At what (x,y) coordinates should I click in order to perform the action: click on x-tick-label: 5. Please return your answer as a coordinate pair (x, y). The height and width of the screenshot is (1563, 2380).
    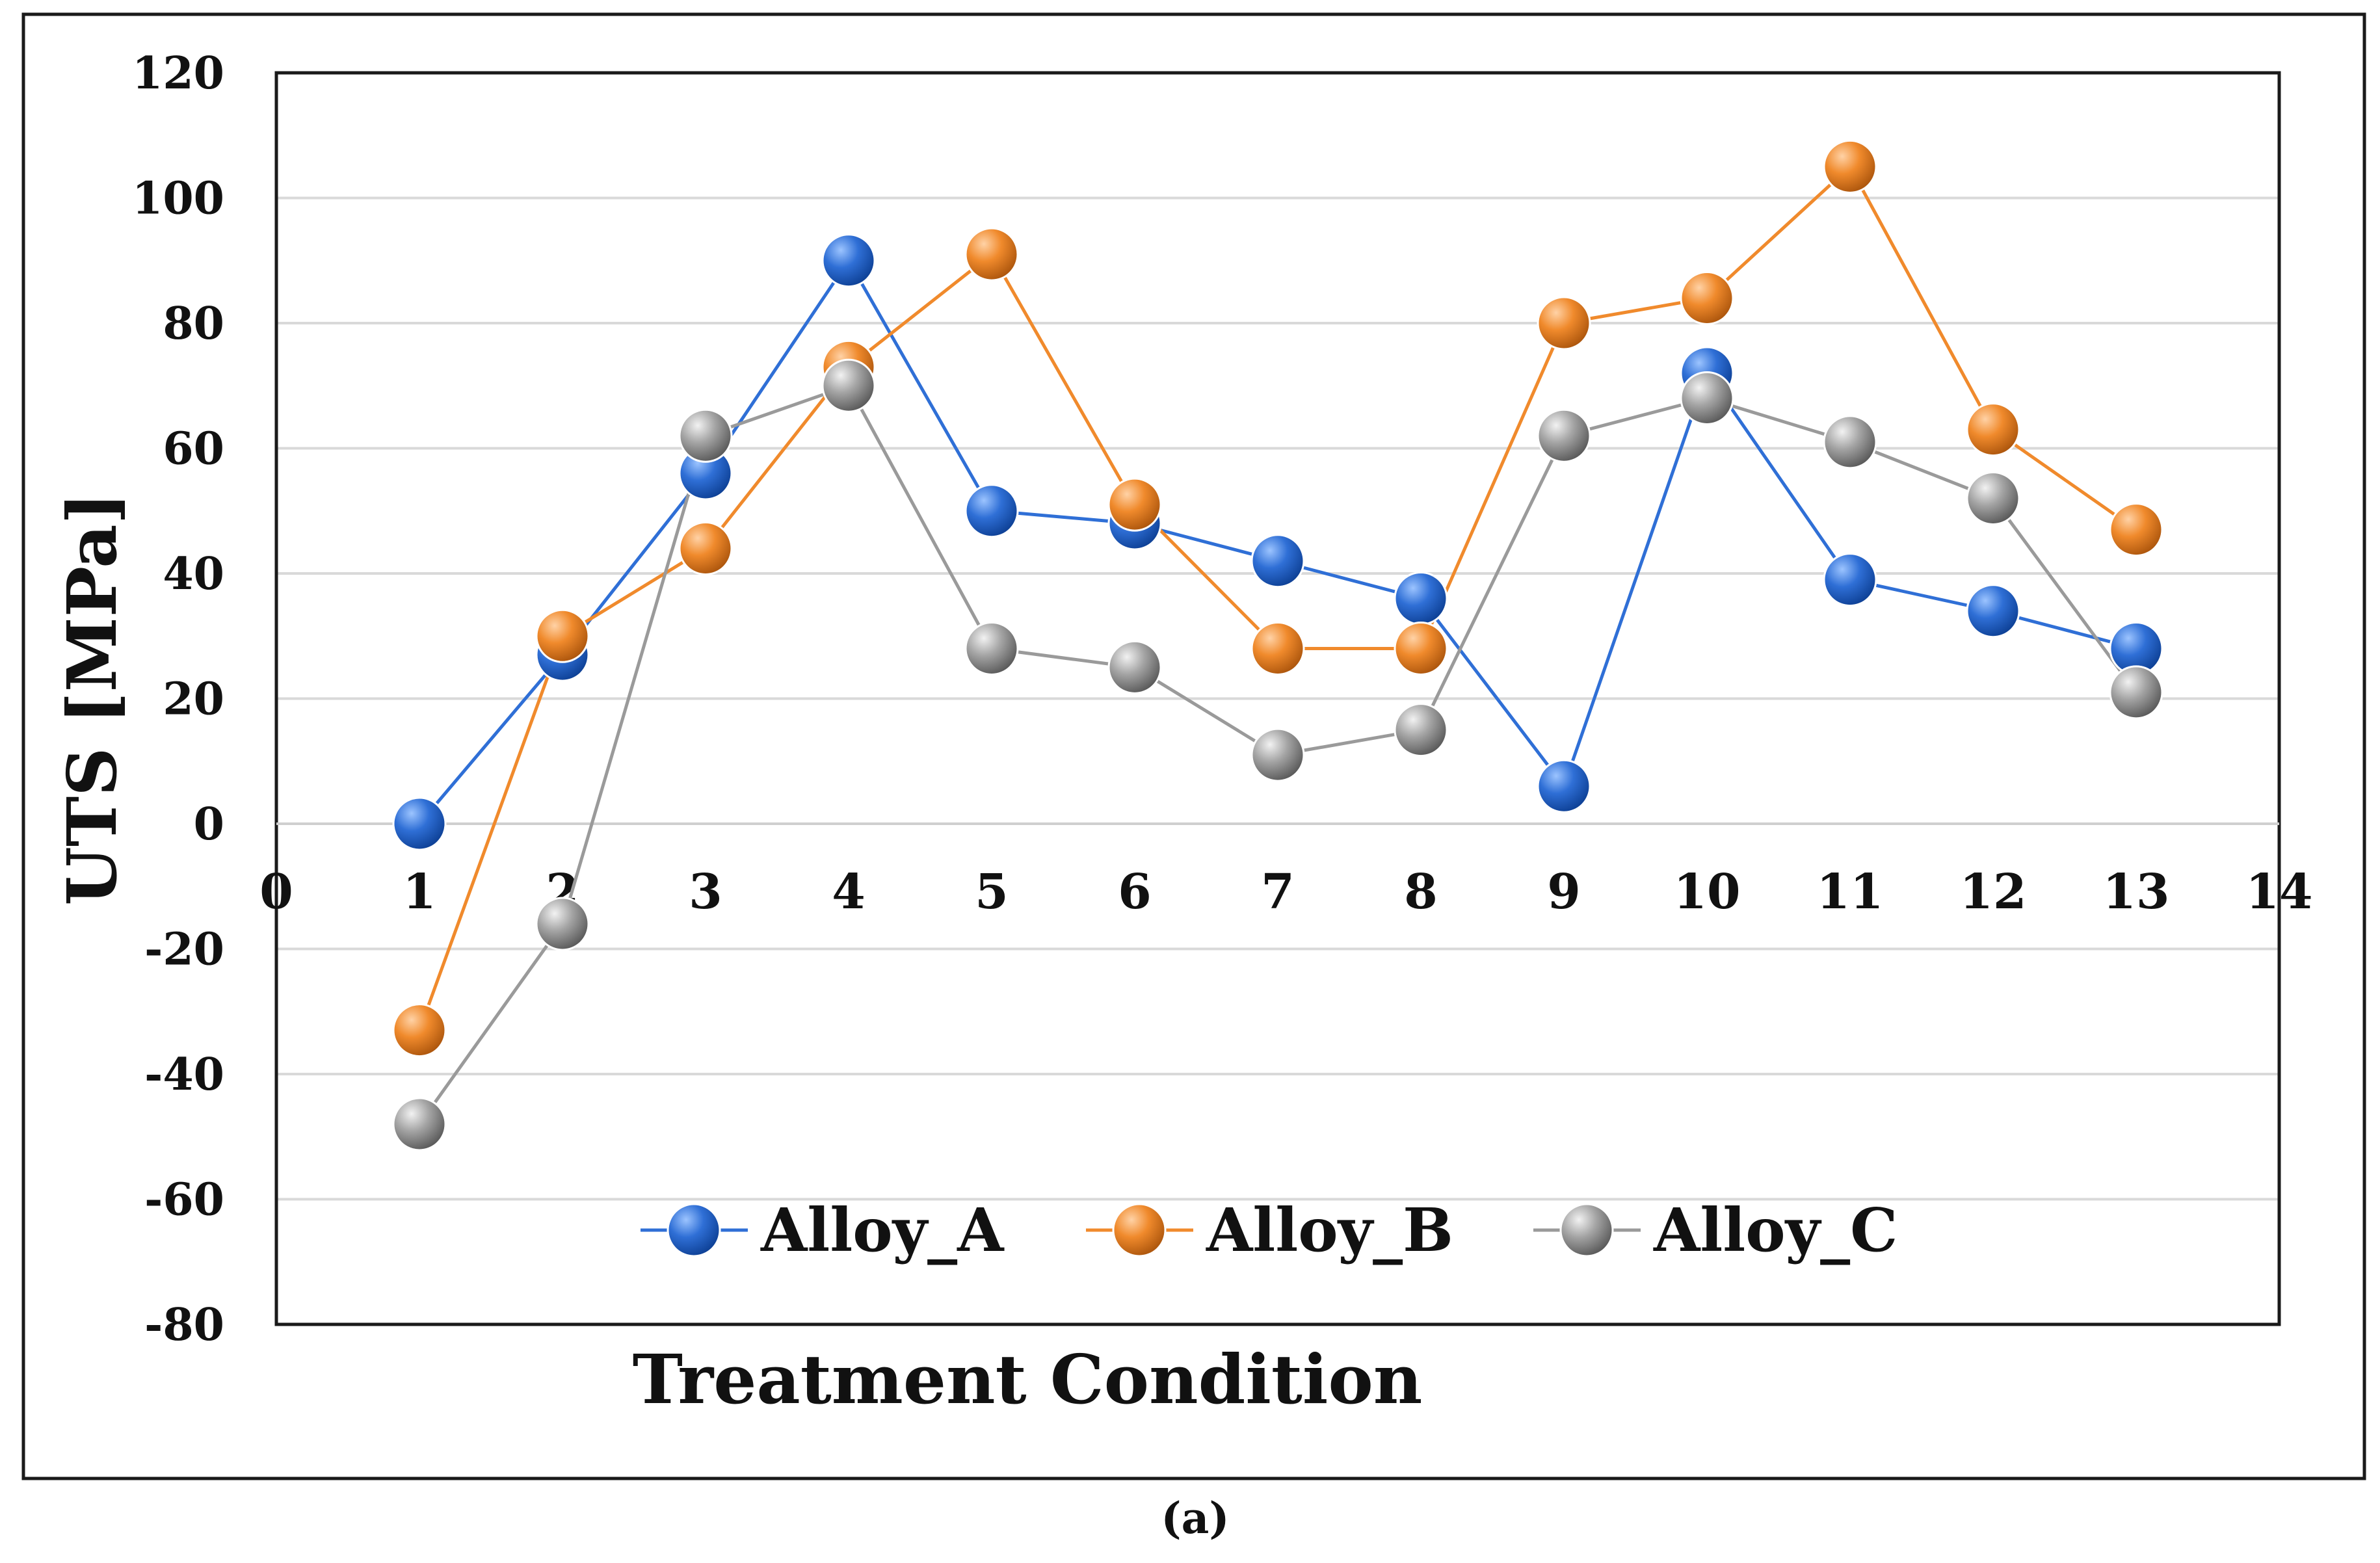
    Looking at the image, I should click on (992, 892).